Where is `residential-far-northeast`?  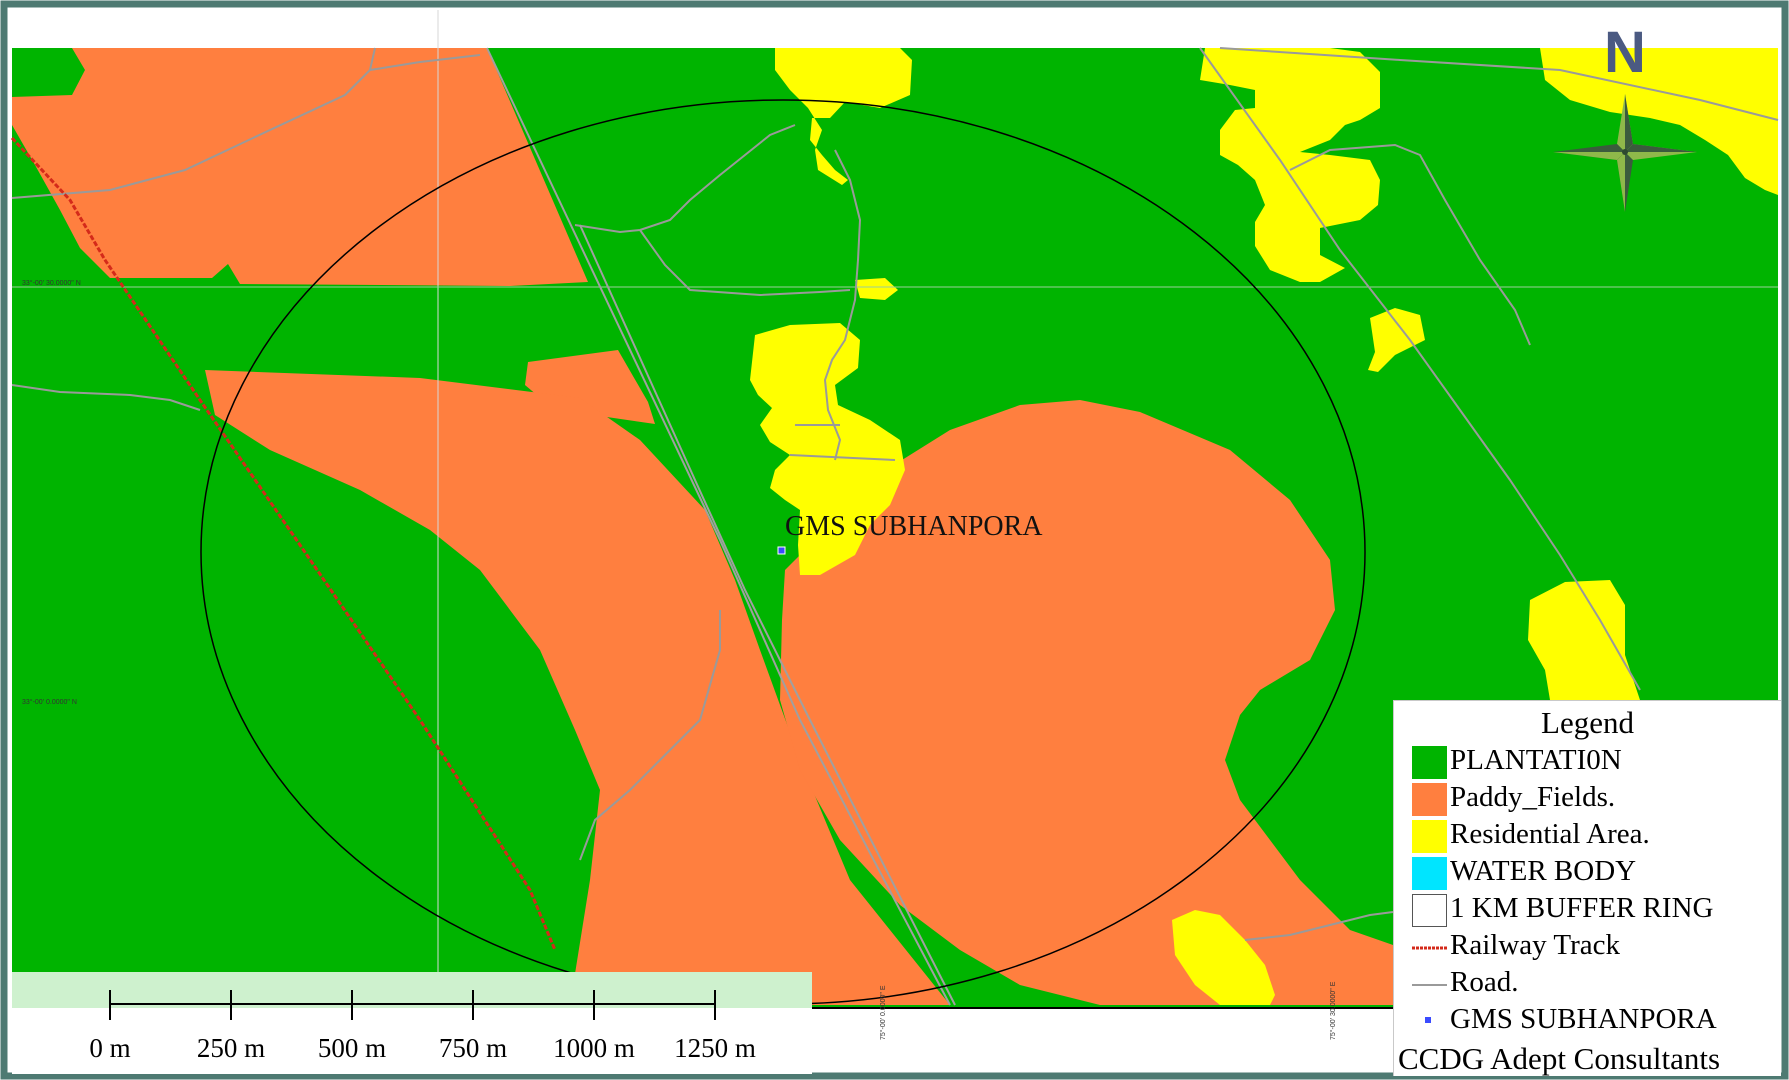 residential-far-northeast is located at coordinates (1659, 121).